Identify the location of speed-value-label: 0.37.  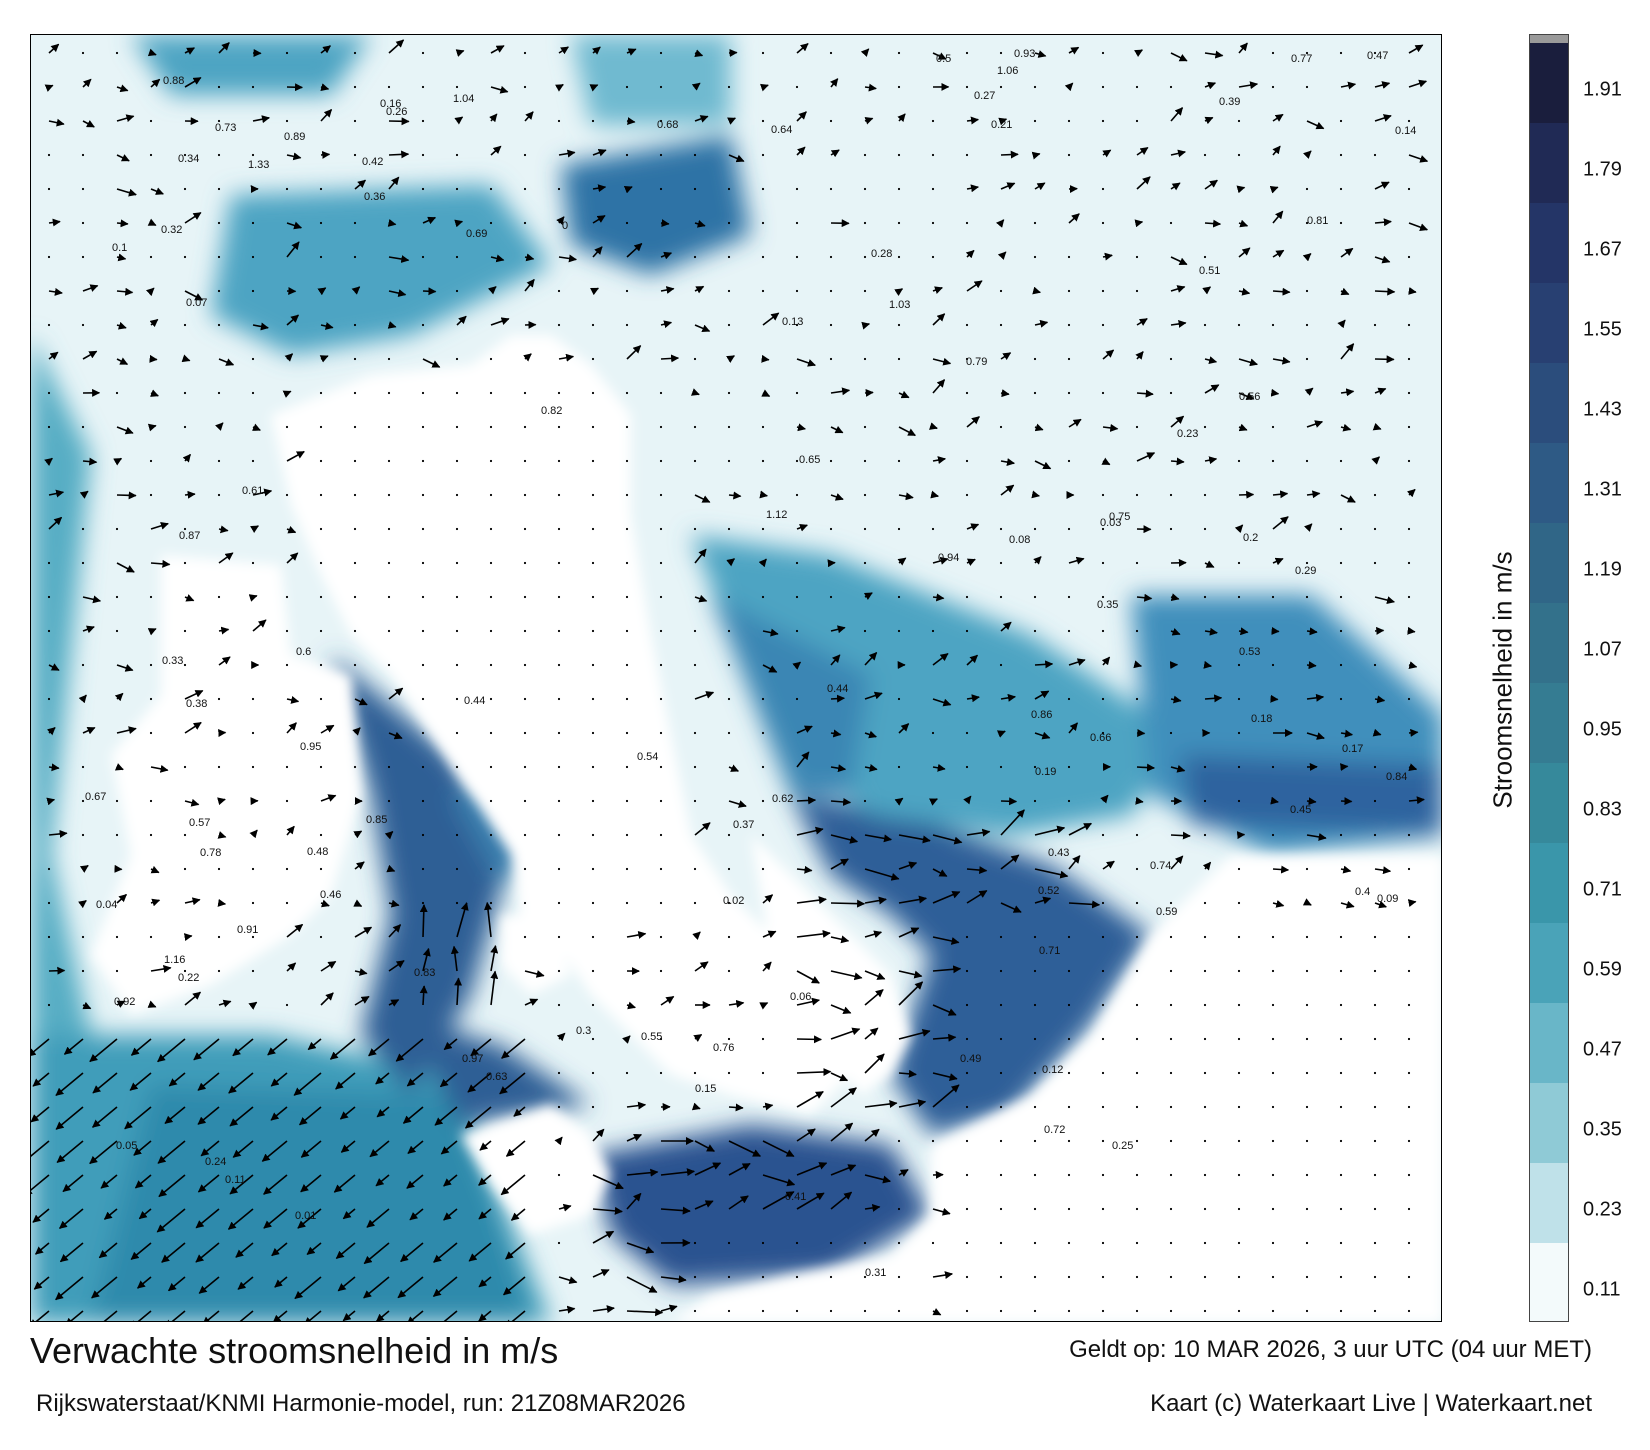
(743, 825).